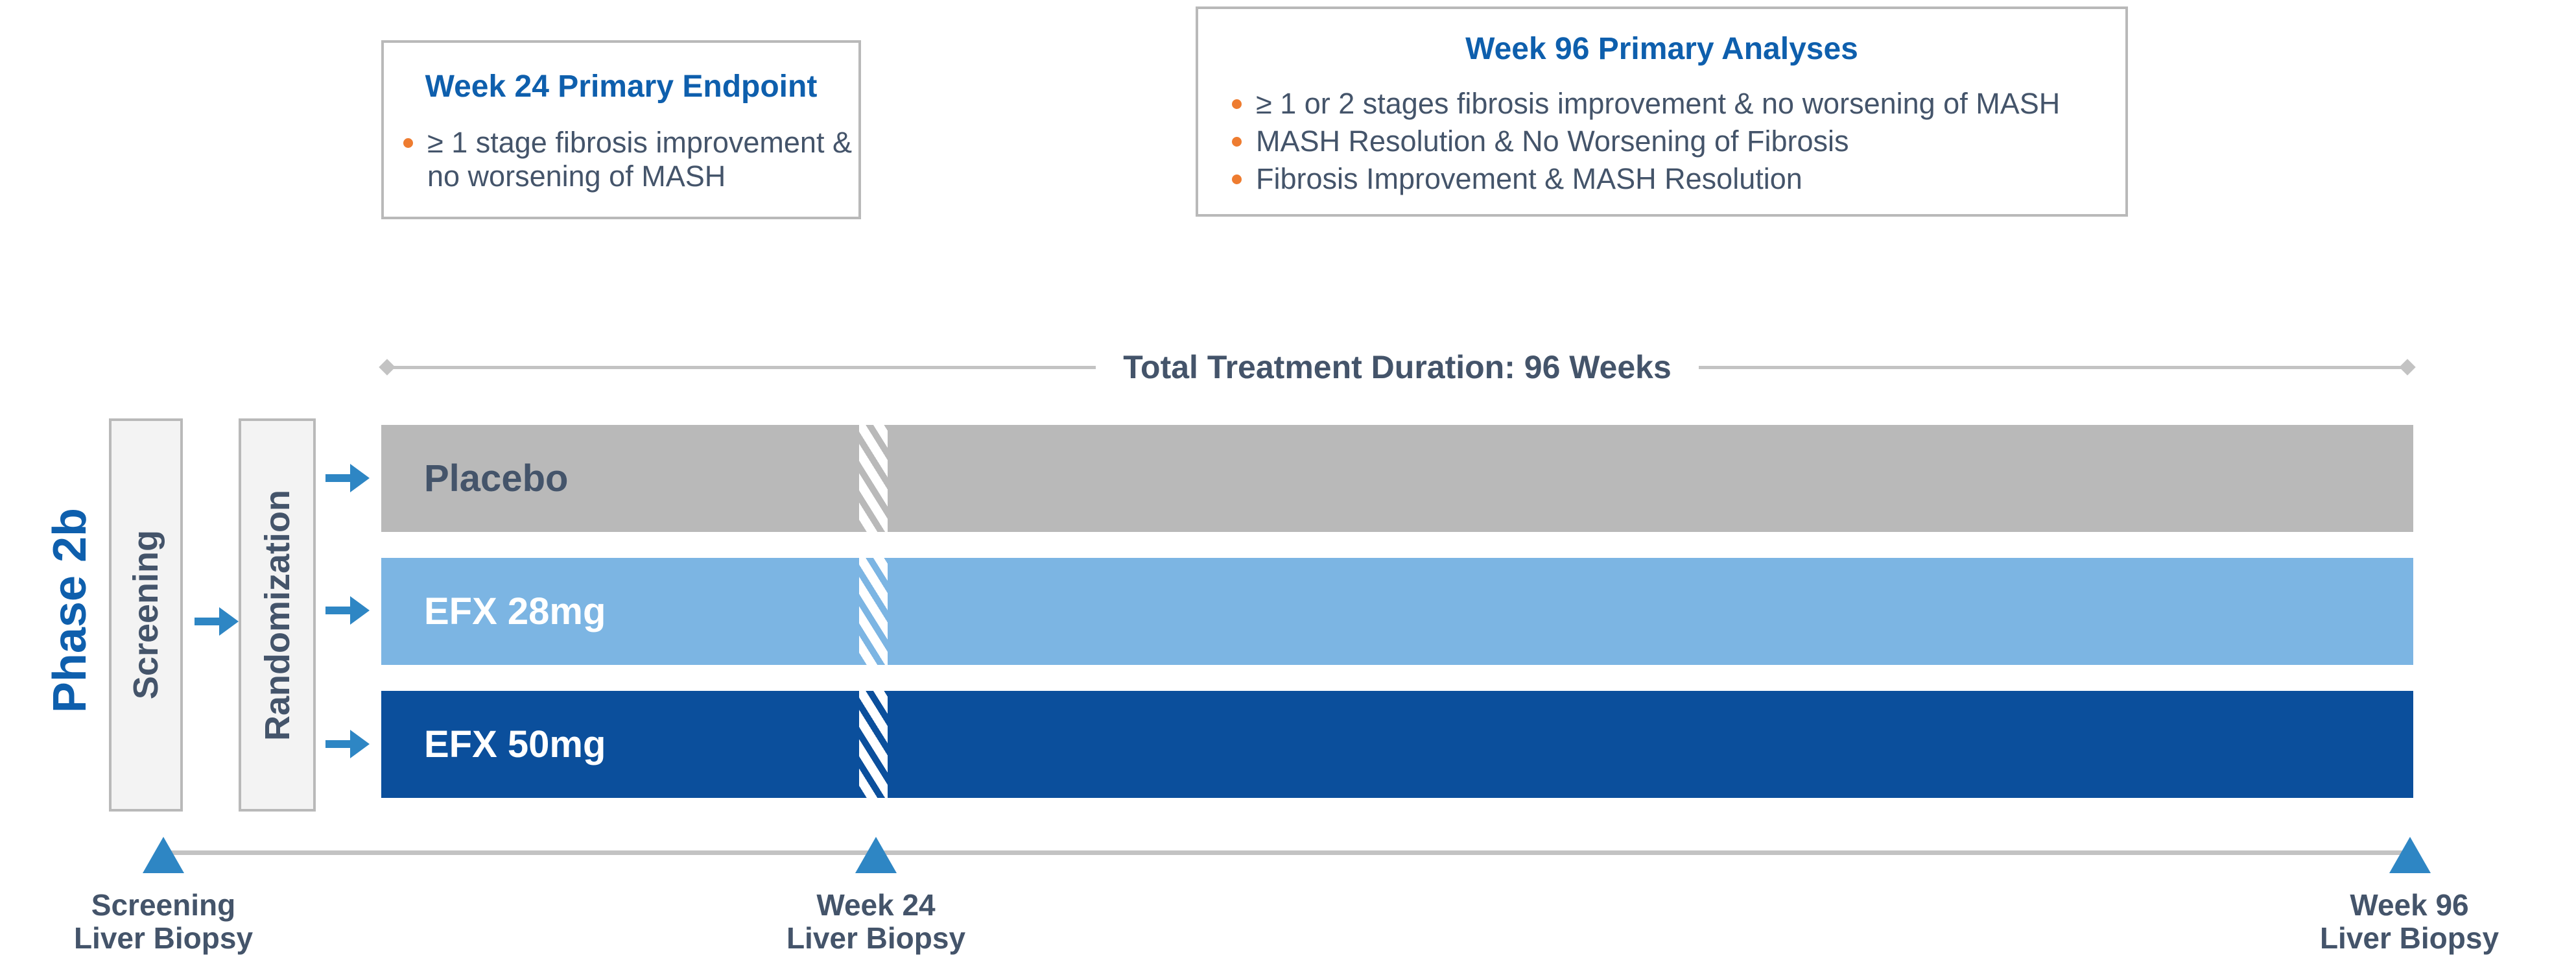 The height and width of the screenshot is (975, 2576). I want to click on week96-box-title: Week 96 Primary Analyses, so click(1661, 49).